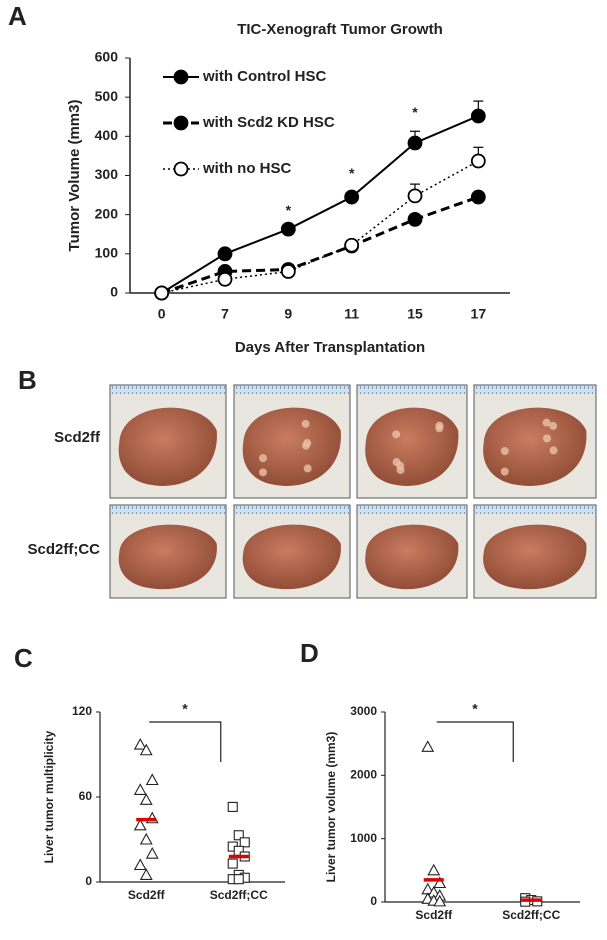 The height and width of the screenshot is (940, 607). I want to click on y-tick-label: 120, so click(82, 711).